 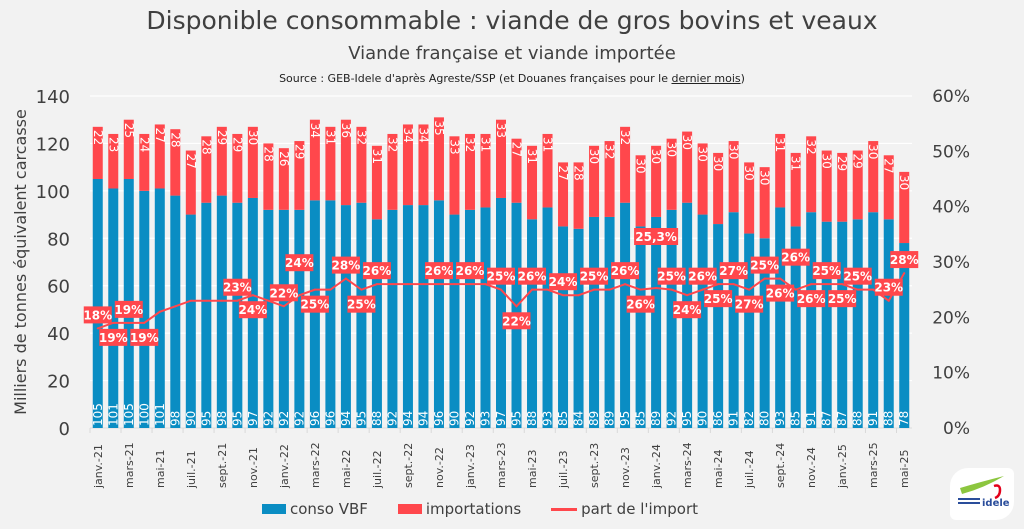 I want to click on bar-label-conso: 78, so click(x=904, y=418).